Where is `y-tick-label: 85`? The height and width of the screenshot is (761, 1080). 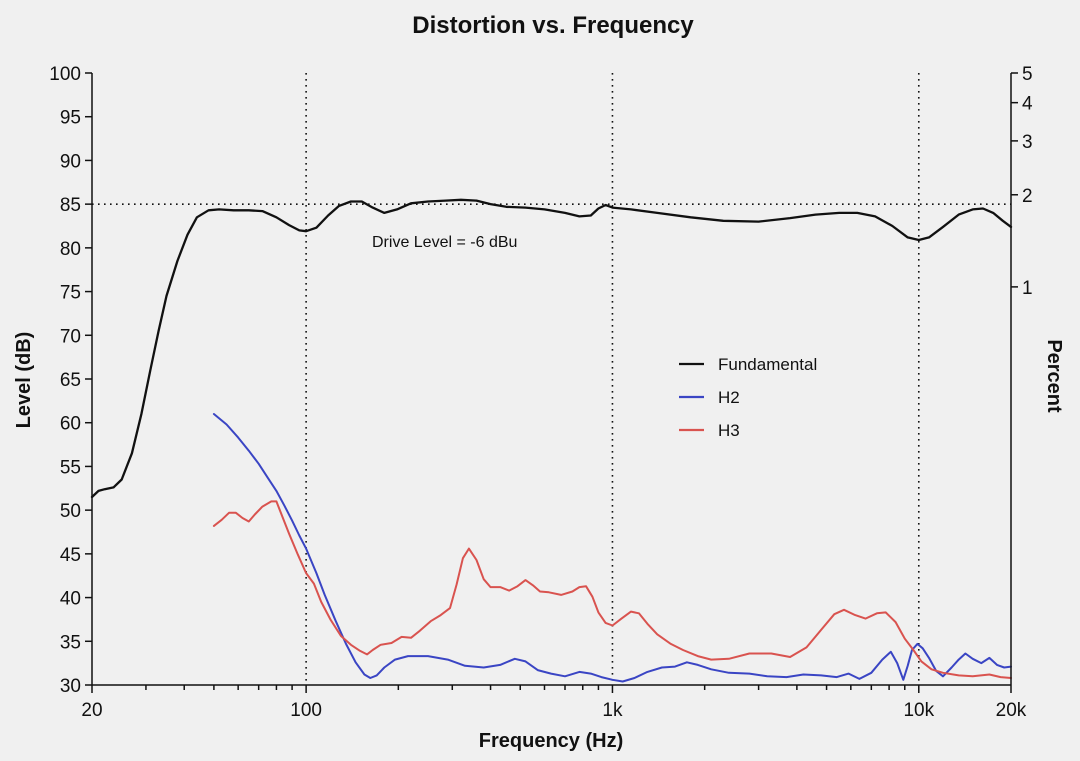
y-tick-label: 85 is located at coordinates (70, 205).